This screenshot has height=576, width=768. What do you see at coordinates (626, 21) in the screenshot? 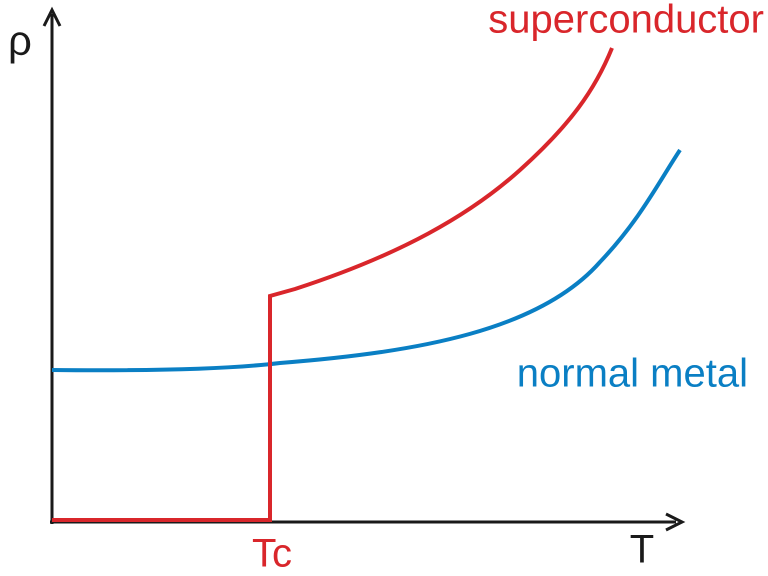
I see `superconductor-label: superconductor` at bounding box center [626, 21].